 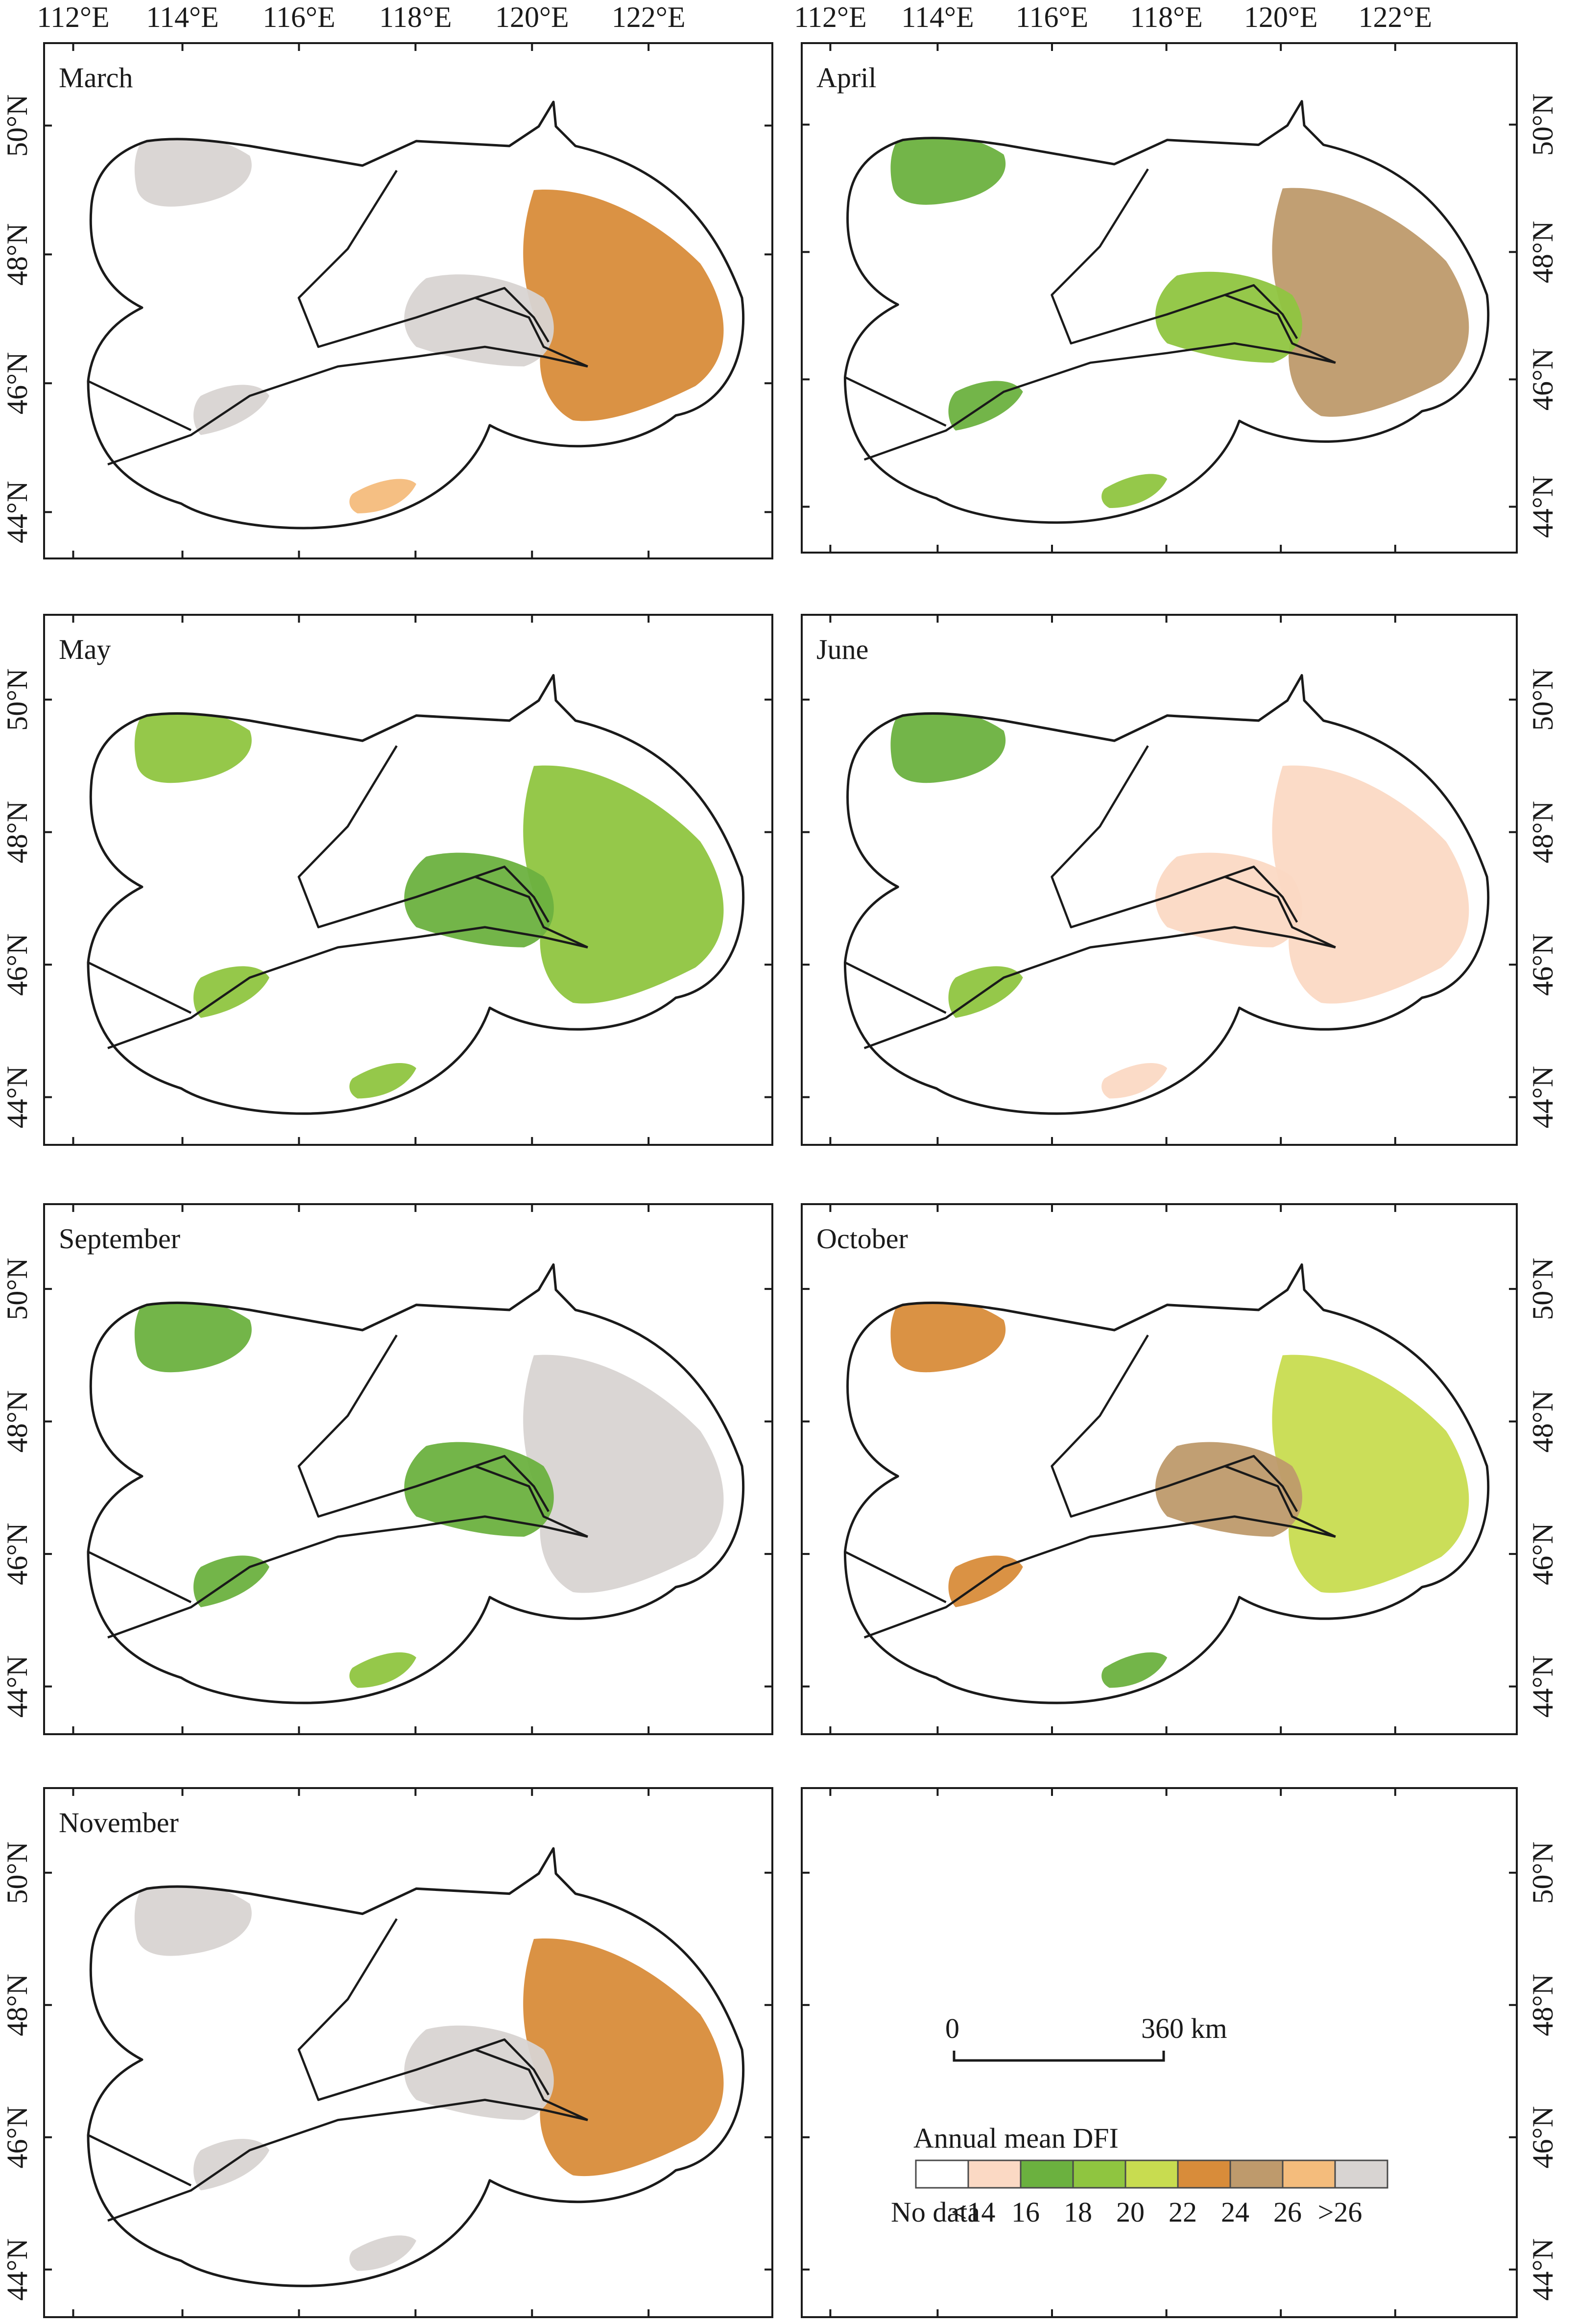 I want to click on map-panel-october: October, so click(x=1159, y=1469).